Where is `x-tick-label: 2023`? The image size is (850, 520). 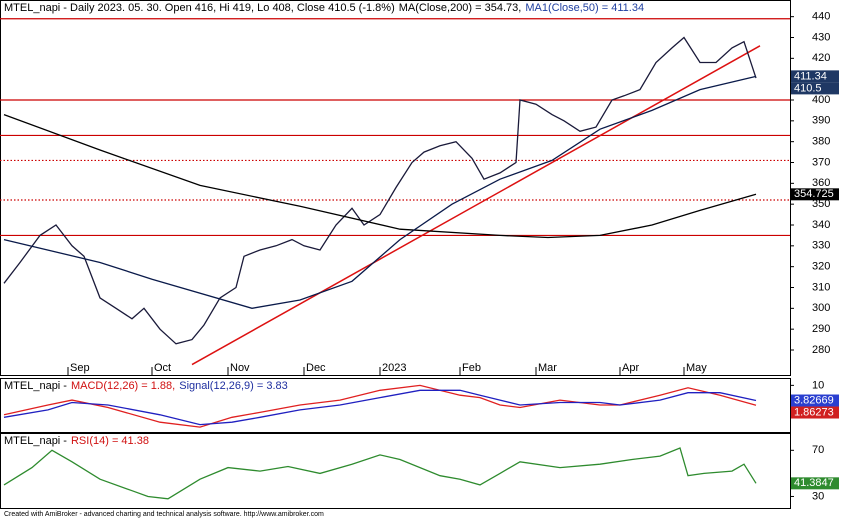 x-tick-label: 2023 is located at coordinates (394, 368).